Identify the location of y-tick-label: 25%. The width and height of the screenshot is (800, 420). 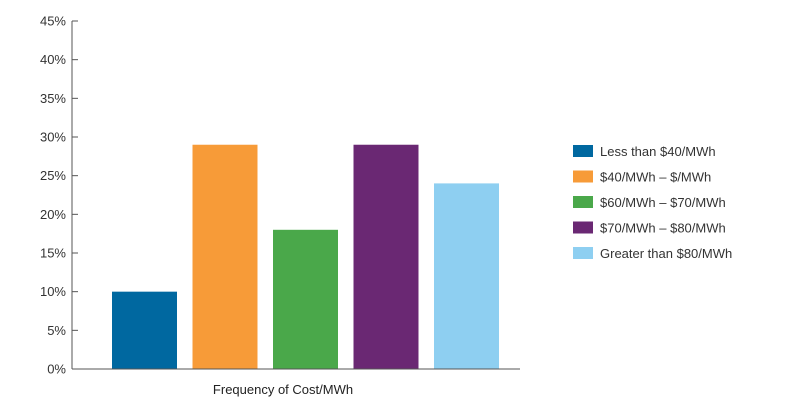
(53, 175).